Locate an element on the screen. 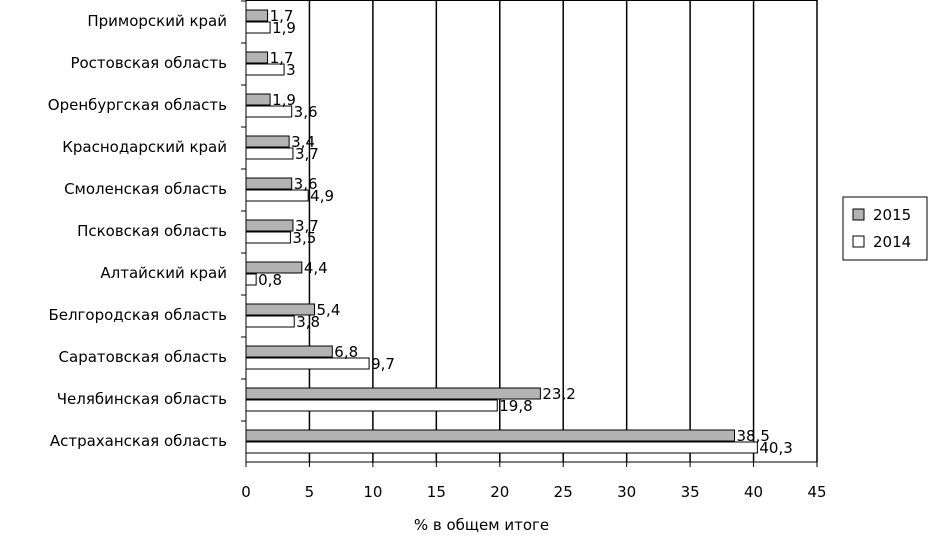  data-label-2015: 38,5 is located at coordinates (753, 436).